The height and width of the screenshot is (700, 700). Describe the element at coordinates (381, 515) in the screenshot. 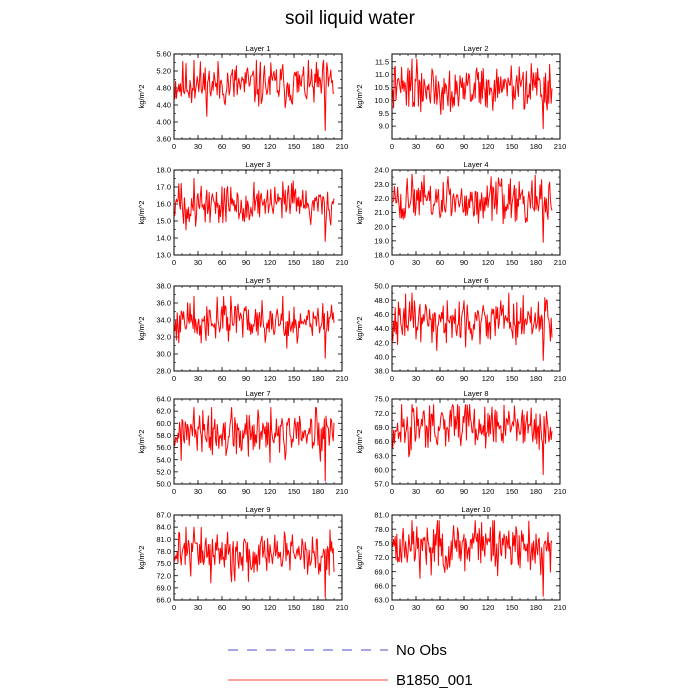

I see `y-tick-label: 81.0` at that location.